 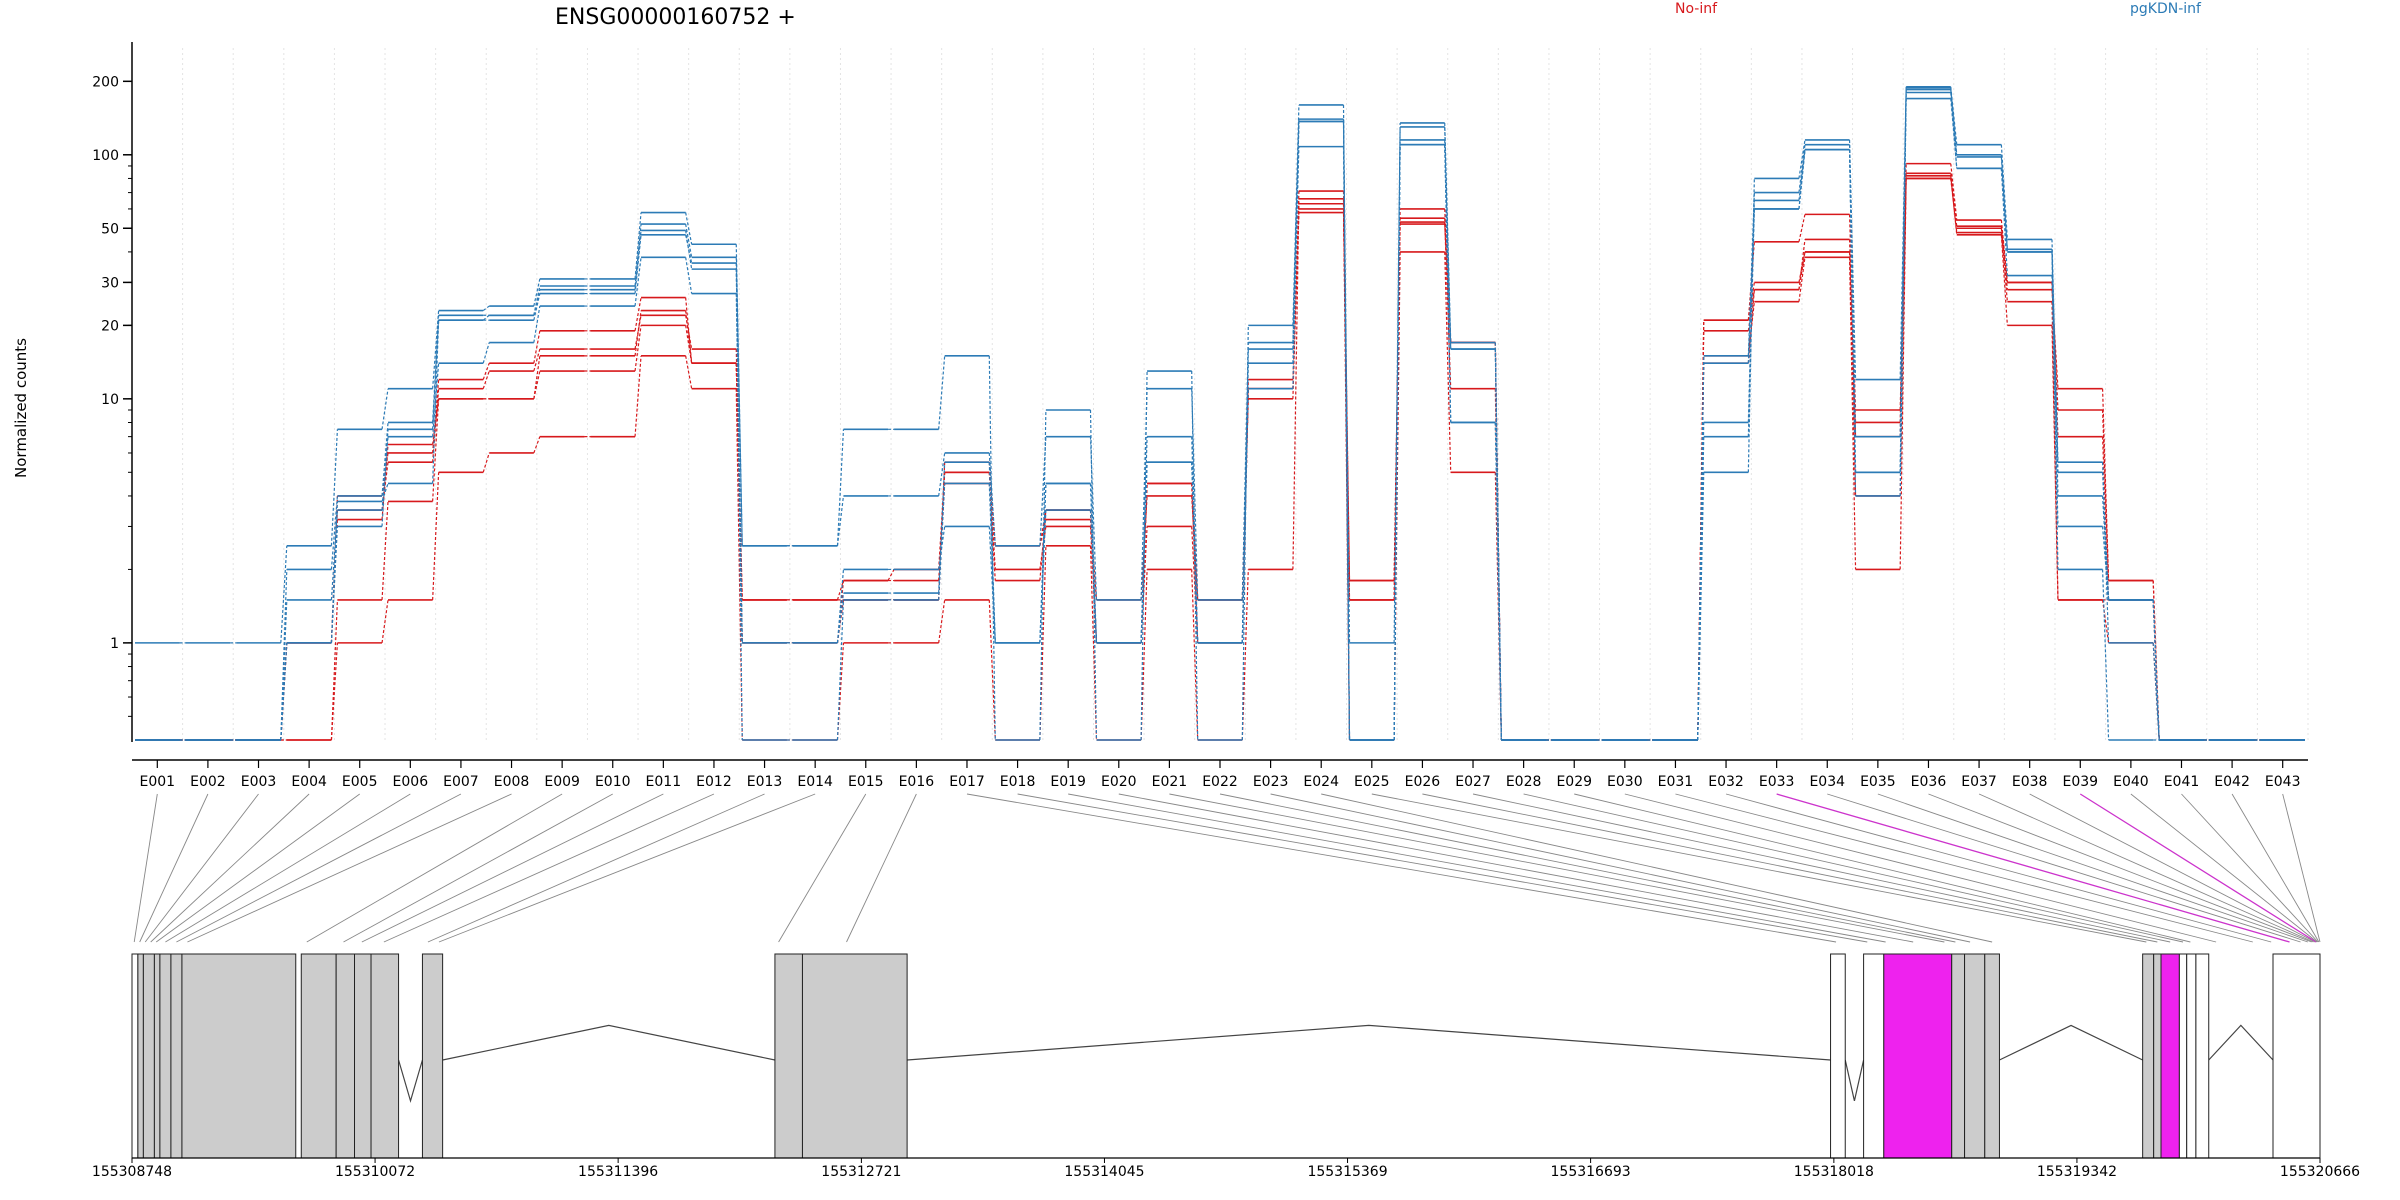 I want to click on connector-e027, so click(x=1821, y=868).